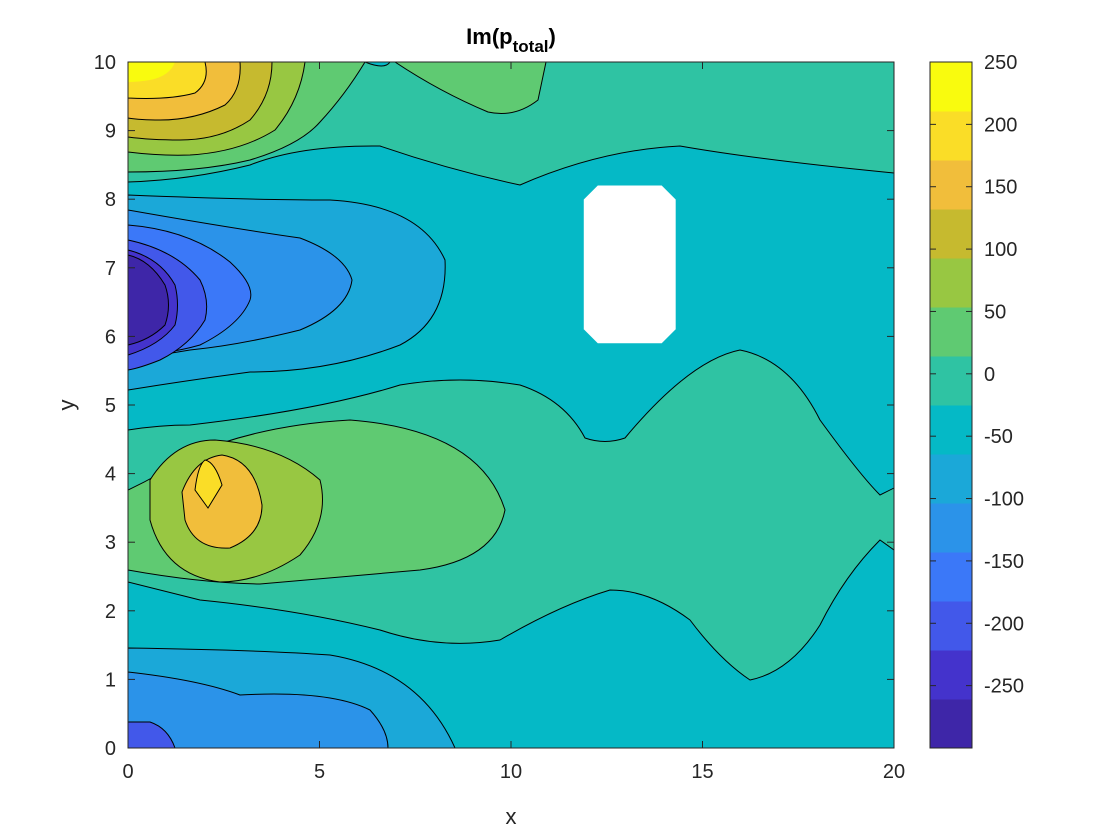  What do you see at coordinates (531, 46) in the screenshot?
I see `title-subscript: total` at bounding box center [531, 46].